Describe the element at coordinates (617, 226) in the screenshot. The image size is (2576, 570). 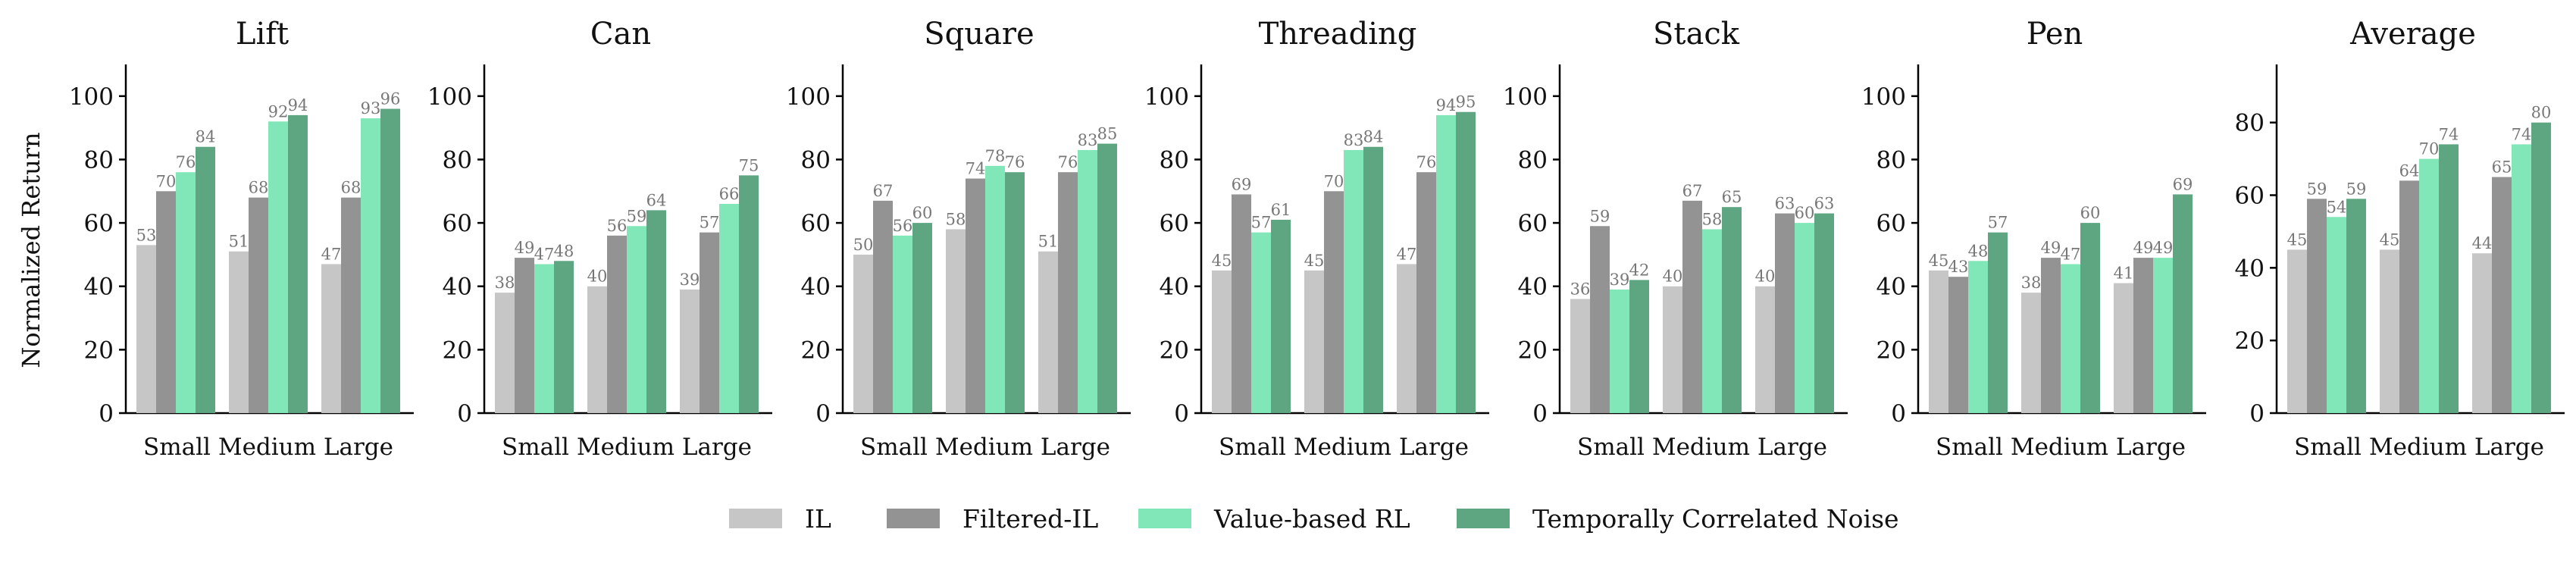
I see `bar-value-label: 56` at that location.